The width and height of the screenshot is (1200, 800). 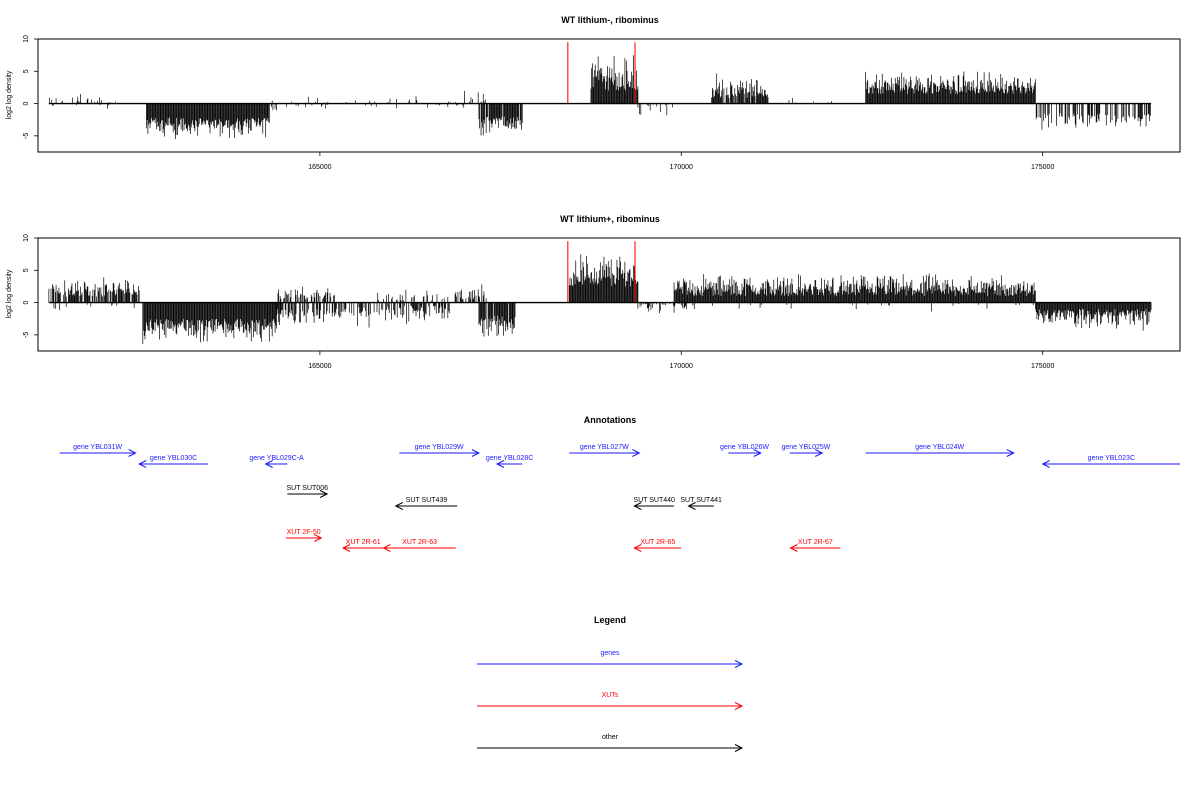 I want to click on feature-label: SUT SUT441, so click(x=701, y=500).